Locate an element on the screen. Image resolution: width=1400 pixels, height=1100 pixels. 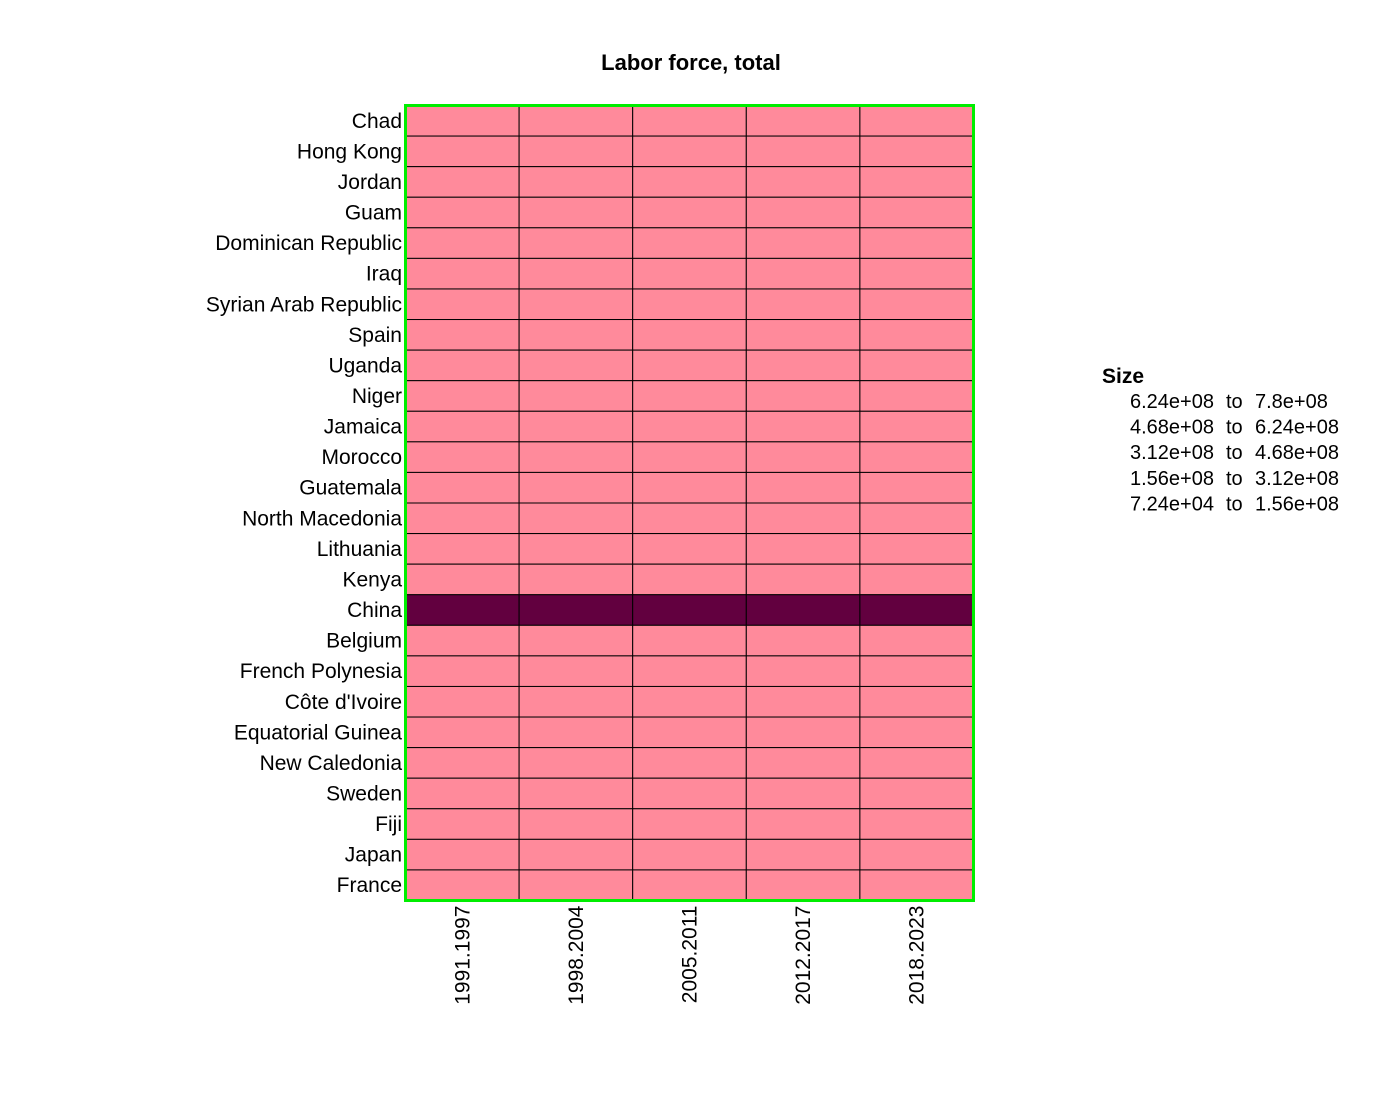
legend-range-to: 7.8e+08 is located at coordinates (1291, 402).